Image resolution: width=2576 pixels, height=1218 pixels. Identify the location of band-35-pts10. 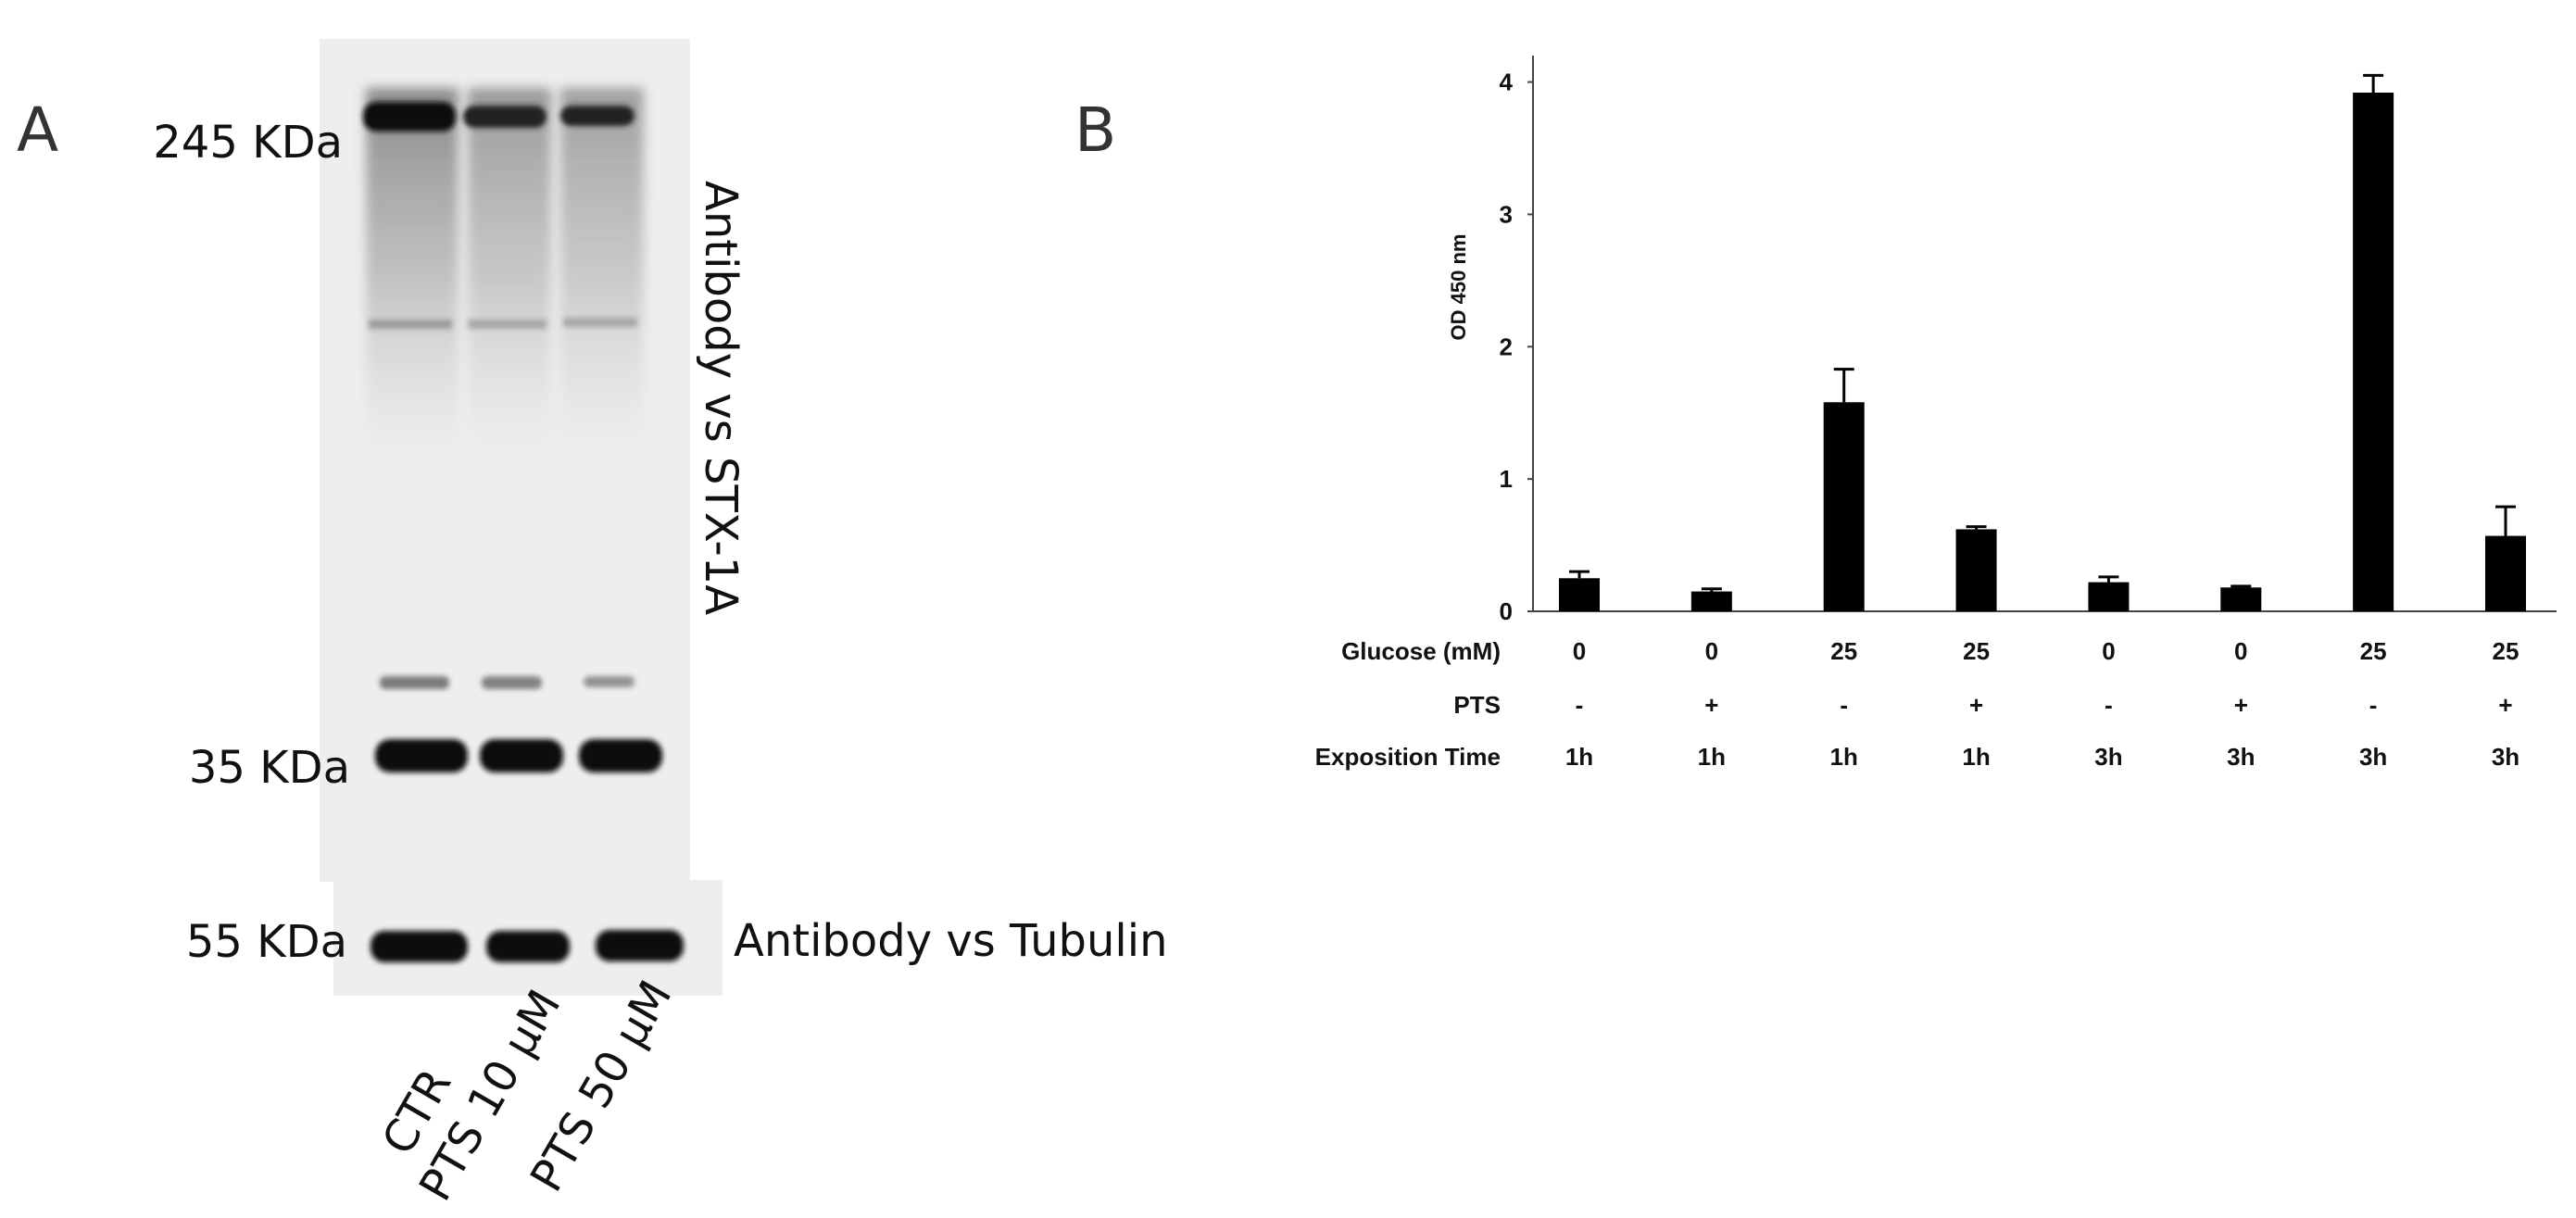
(521, 755).